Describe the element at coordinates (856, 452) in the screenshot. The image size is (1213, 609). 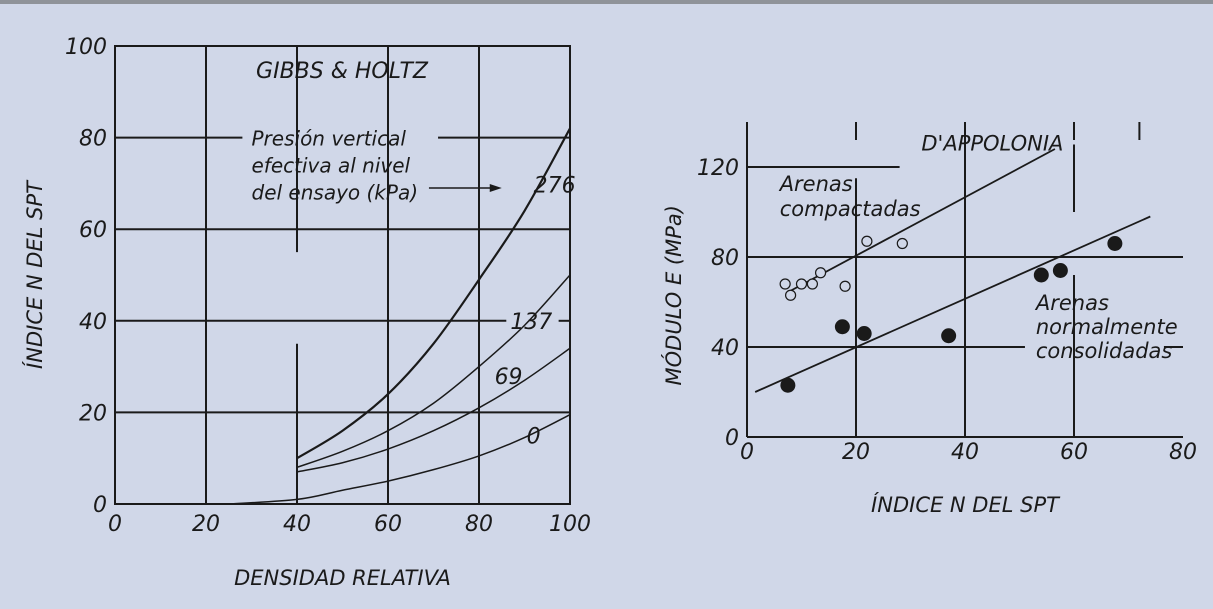
I see `chart2-x-tick-label: 20` at that location.